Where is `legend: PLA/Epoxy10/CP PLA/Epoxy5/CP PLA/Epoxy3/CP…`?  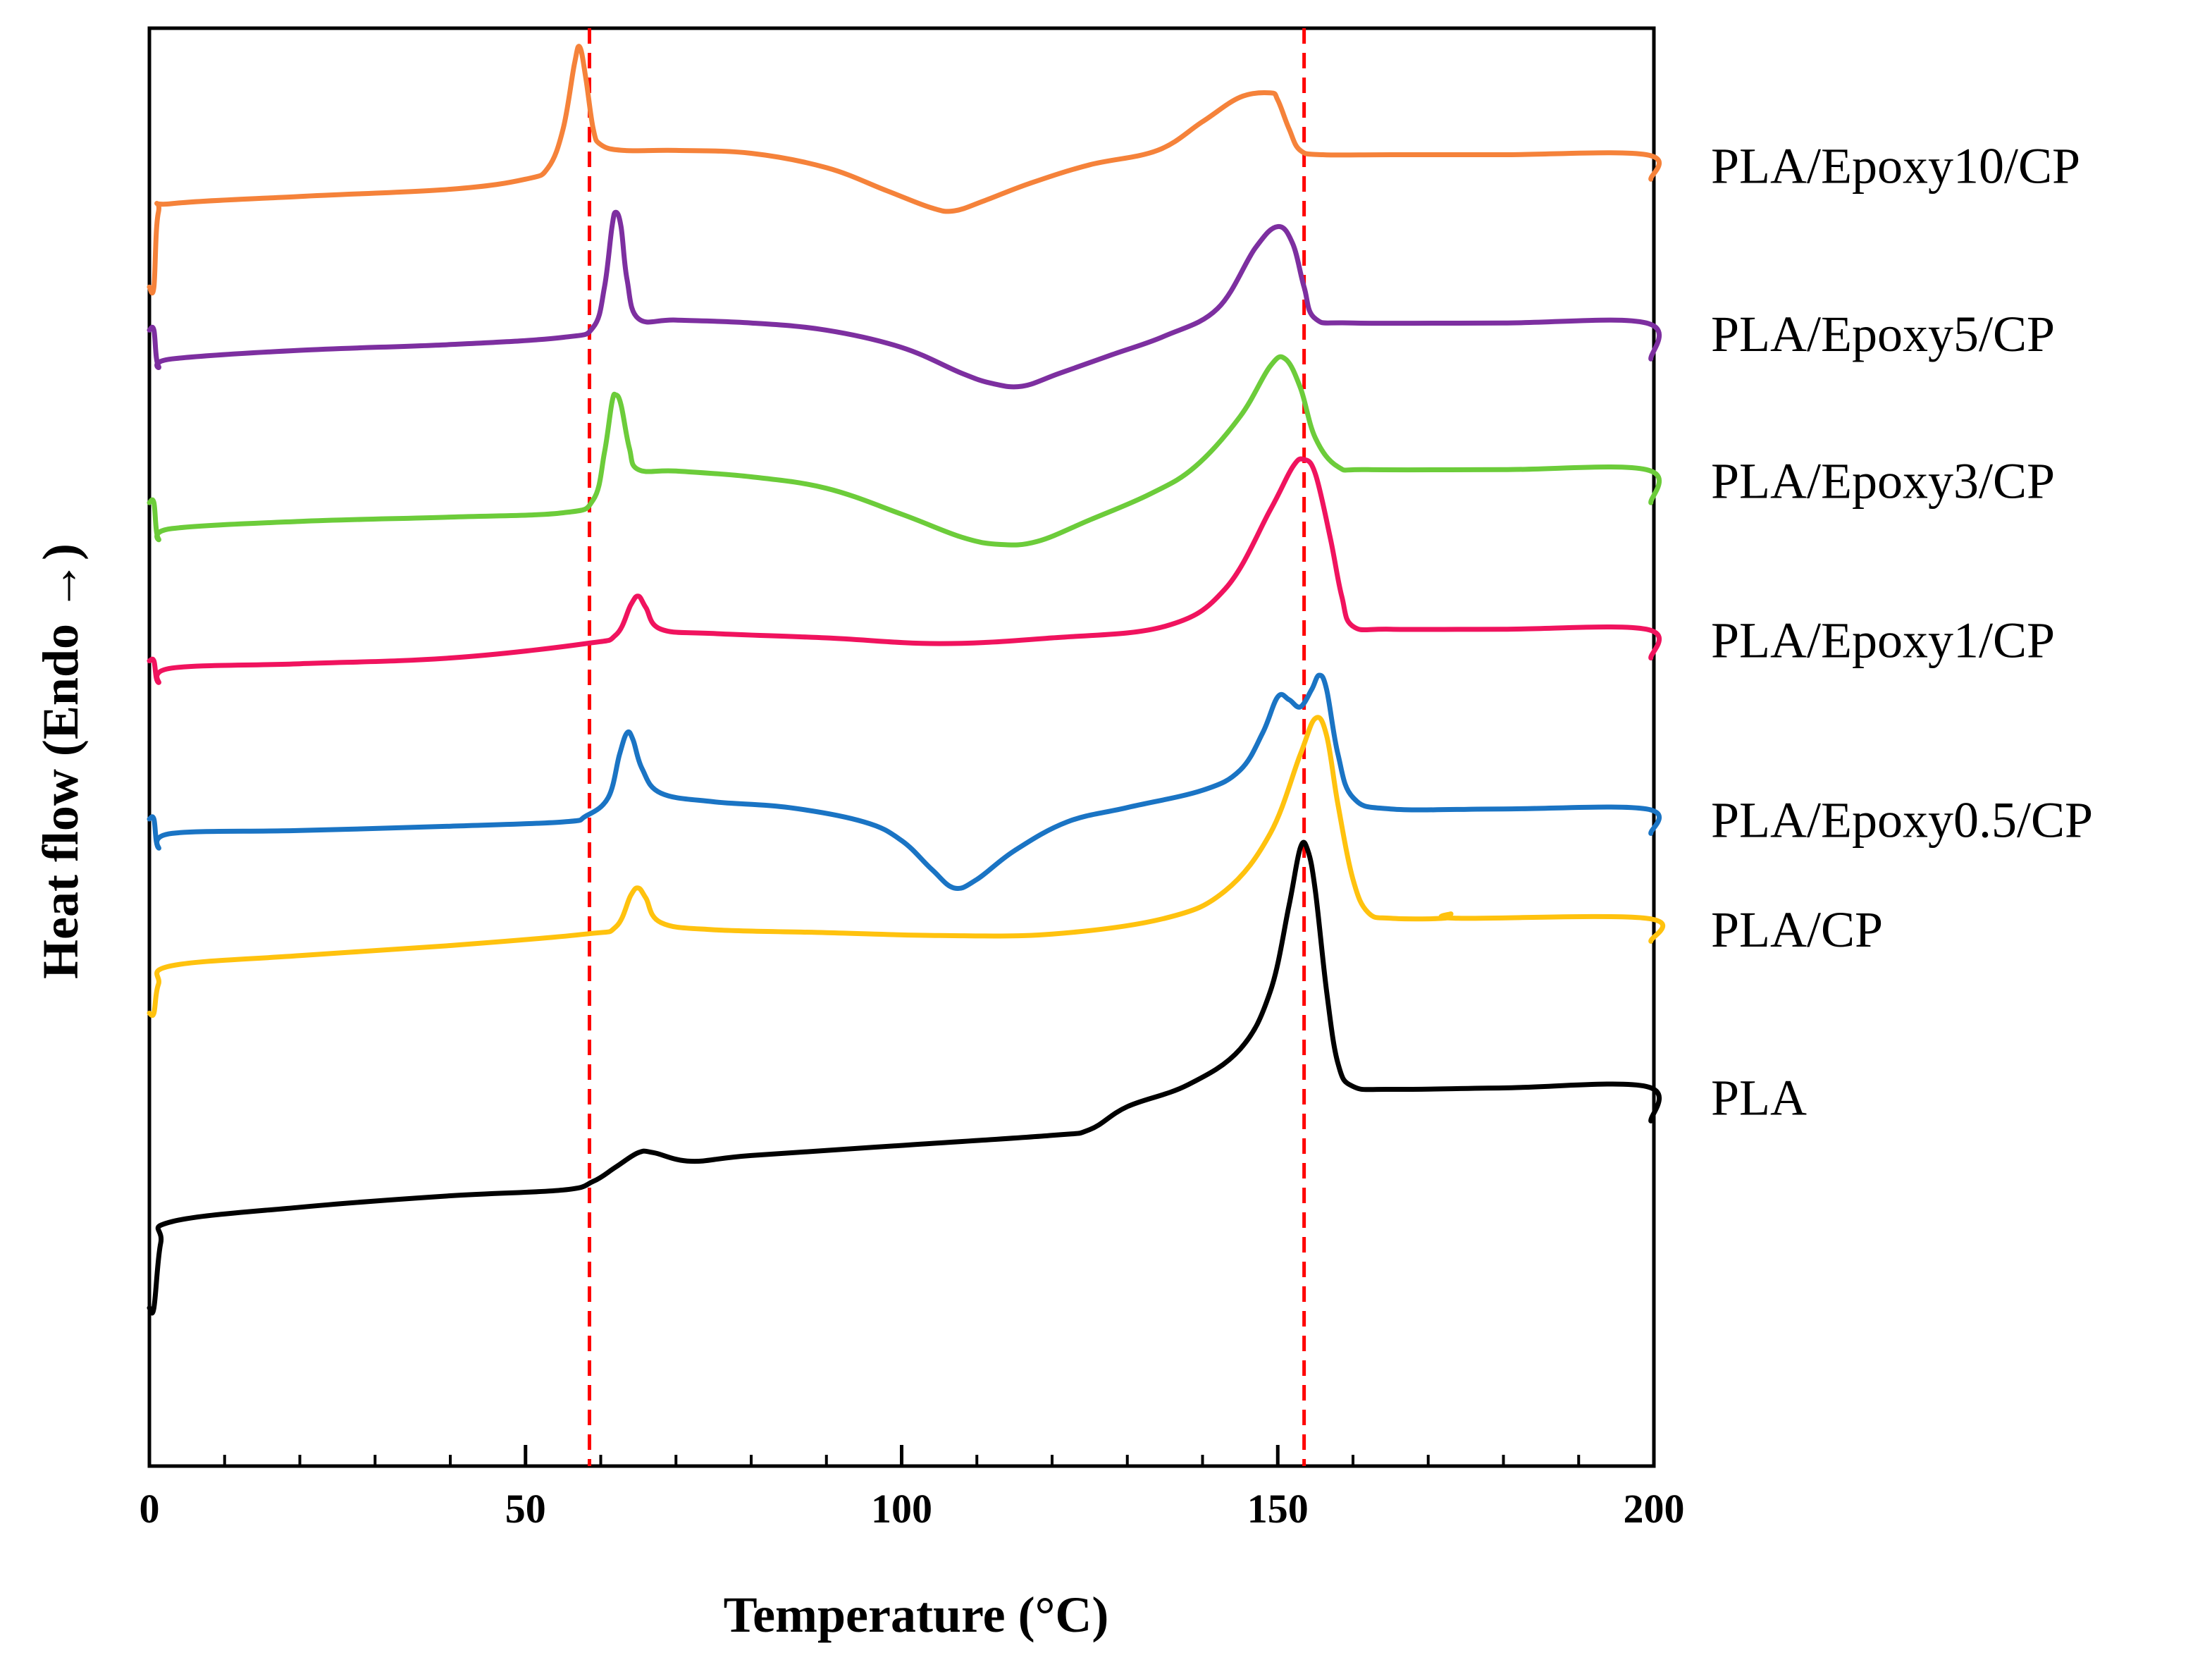
legend: PLA/Epoxy10/CP PLA/Epoxy5/CP PLA/Epoxy3/CP… is located at coordinates (1902, 632).